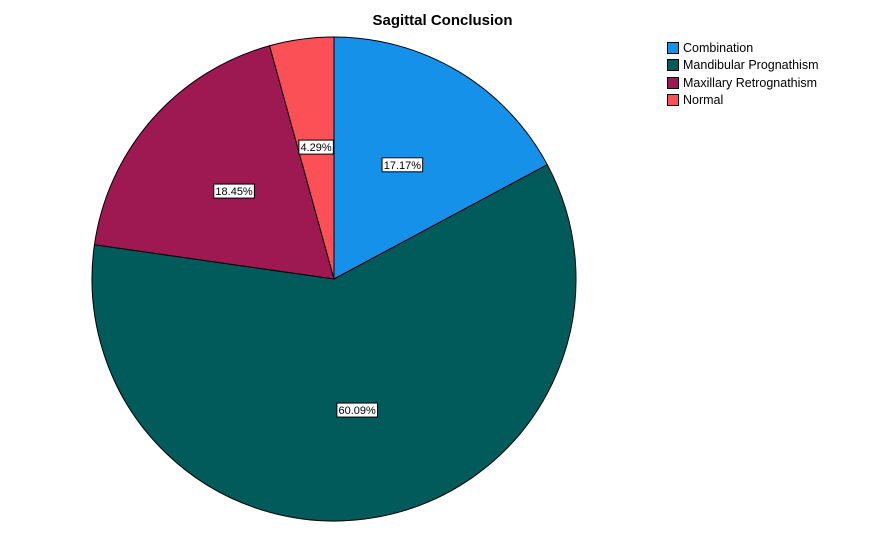 The width and height of the screenshot is (895, 543). I want to click on chart-title: Sagittal Conclusion, so click(442, 20).